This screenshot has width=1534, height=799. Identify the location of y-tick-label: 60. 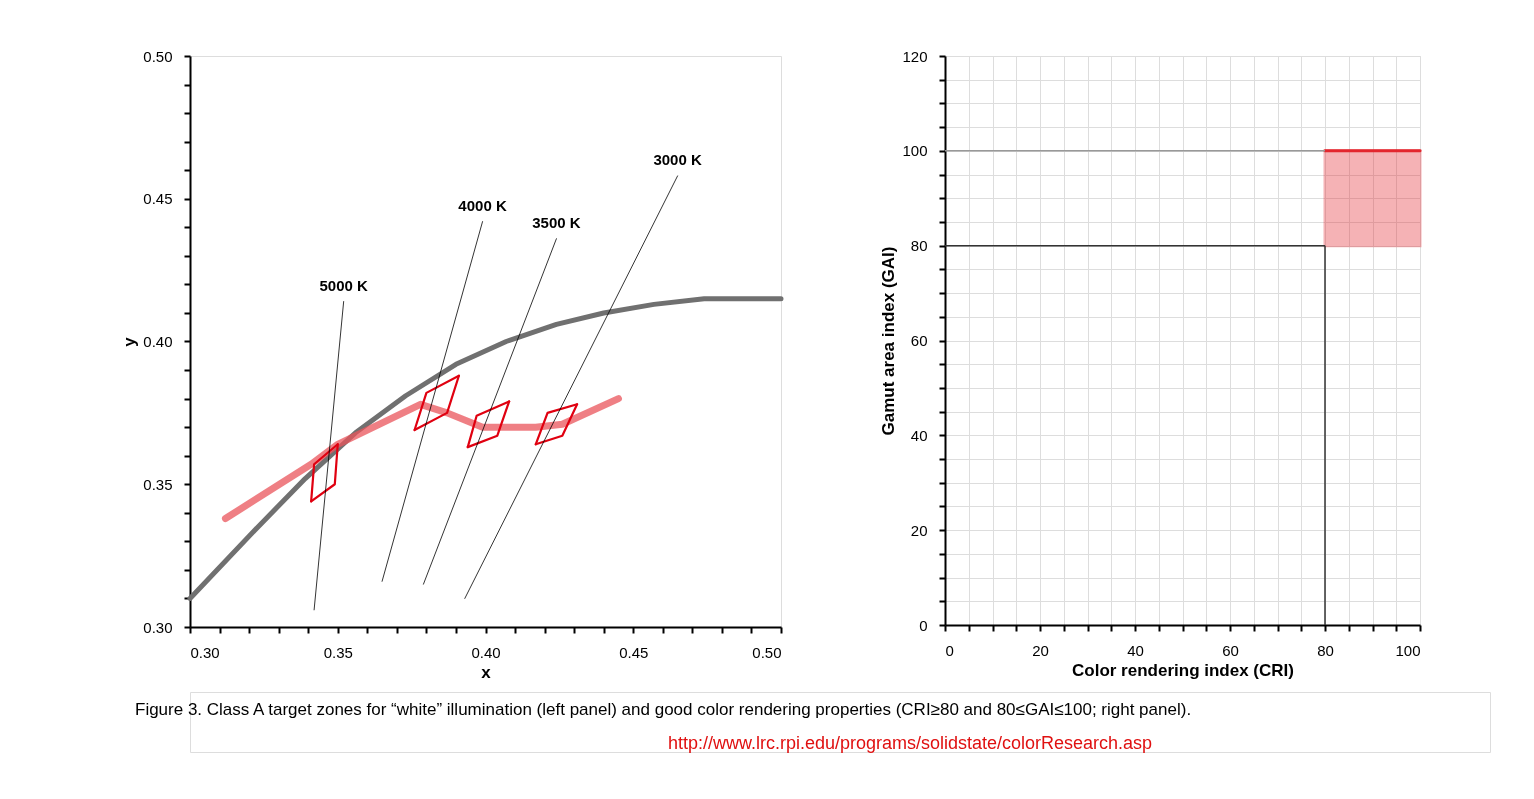
(919, 340).